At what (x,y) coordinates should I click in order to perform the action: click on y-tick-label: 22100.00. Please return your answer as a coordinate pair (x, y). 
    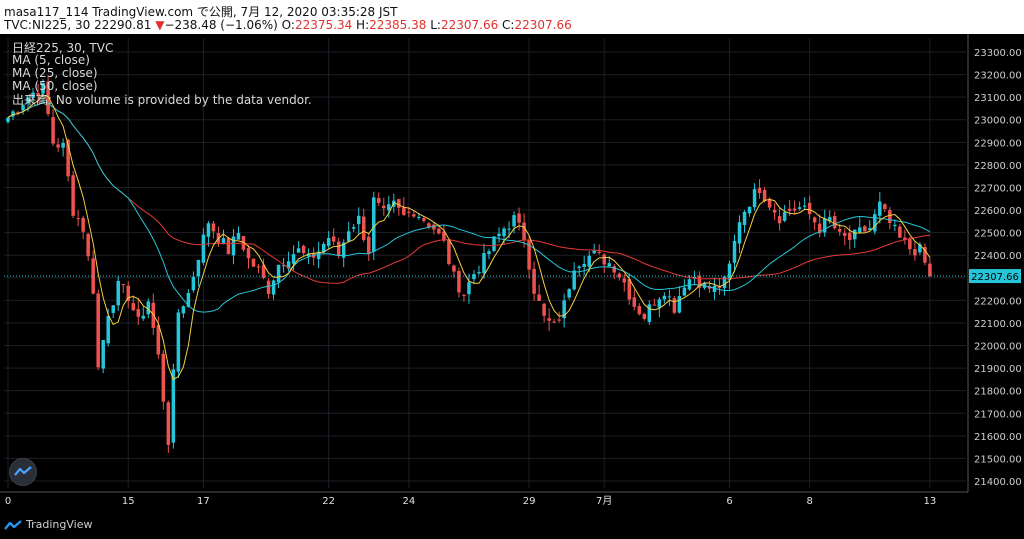
    Looking at the image, I should click on (998, 324).